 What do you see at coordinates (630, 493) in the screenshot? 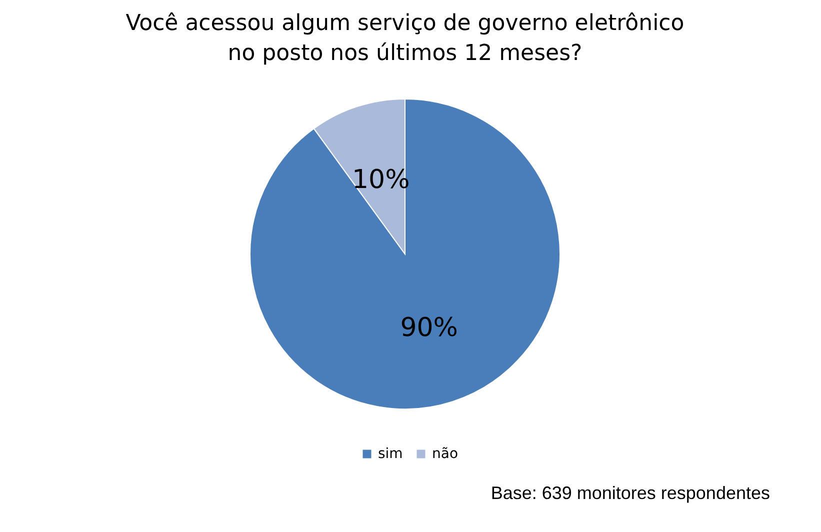
I see `text: Base: 639 monitores respondentes` at bounding box center [630, 493].